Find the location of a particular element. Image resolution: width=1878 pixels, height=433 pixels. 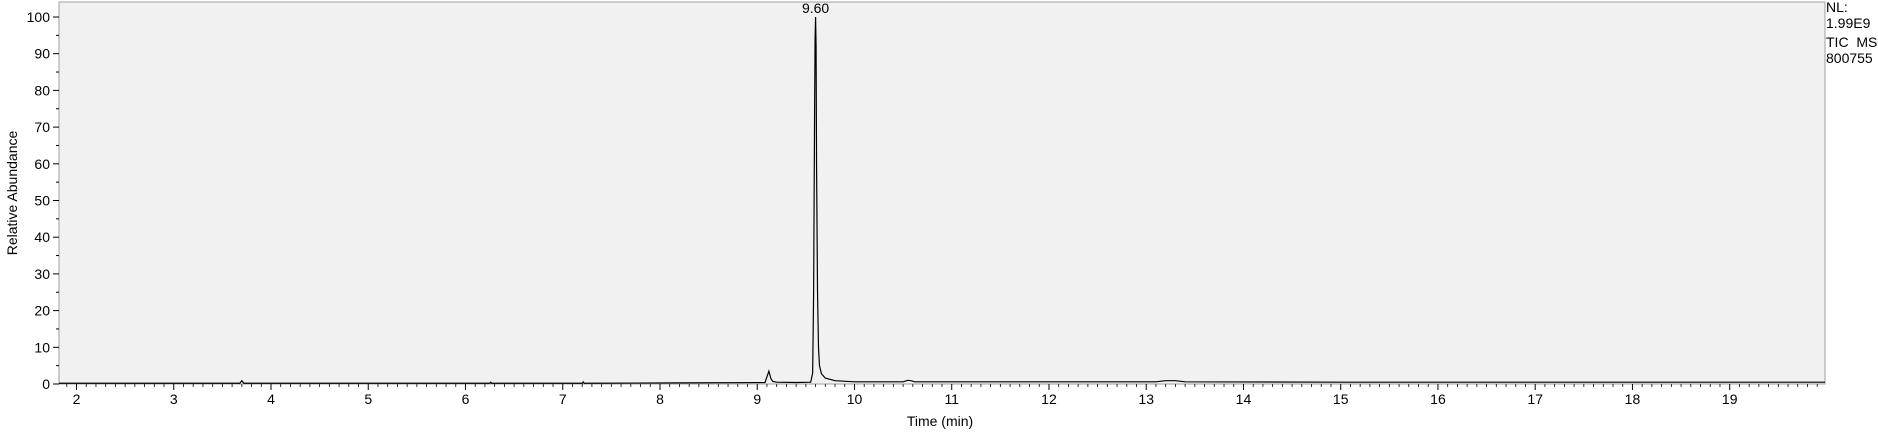

y-tick-label: 60 is located at coordinates (42, 164).